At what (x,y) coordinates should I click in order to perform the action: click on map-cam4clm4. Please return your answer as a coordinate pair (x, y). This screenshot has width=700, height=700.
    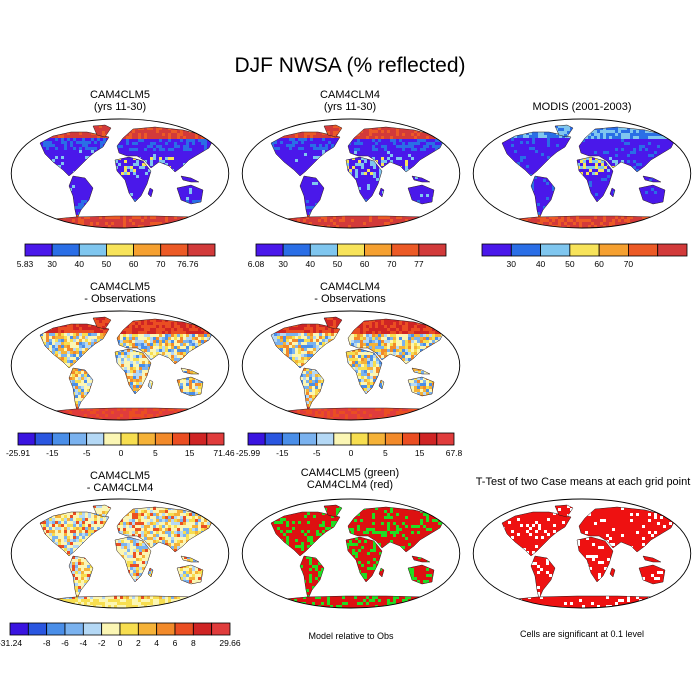
    Looking at the image, I should click on (351, 173).